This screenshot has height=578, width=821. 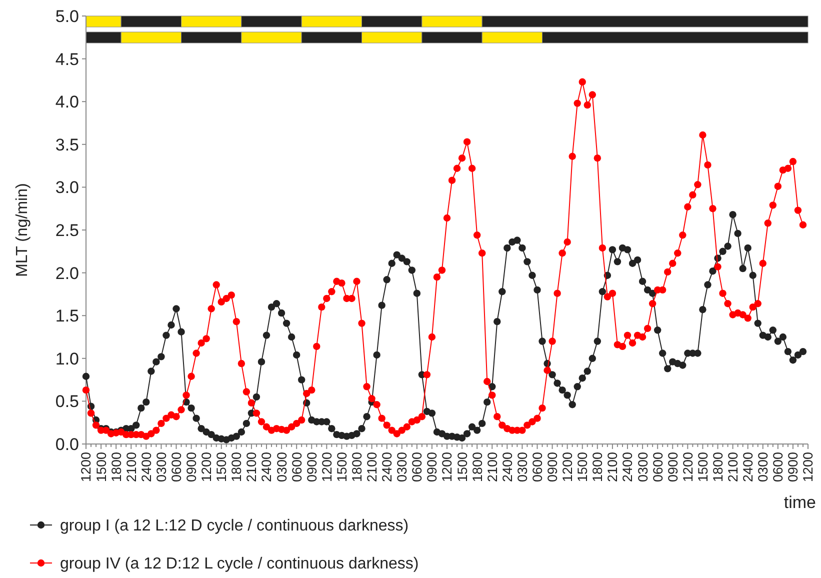 What do you see at coordinates (67, 188) in the screenshot?
I see `y-tick-label: 3.0` at bounding box center [67, 188].